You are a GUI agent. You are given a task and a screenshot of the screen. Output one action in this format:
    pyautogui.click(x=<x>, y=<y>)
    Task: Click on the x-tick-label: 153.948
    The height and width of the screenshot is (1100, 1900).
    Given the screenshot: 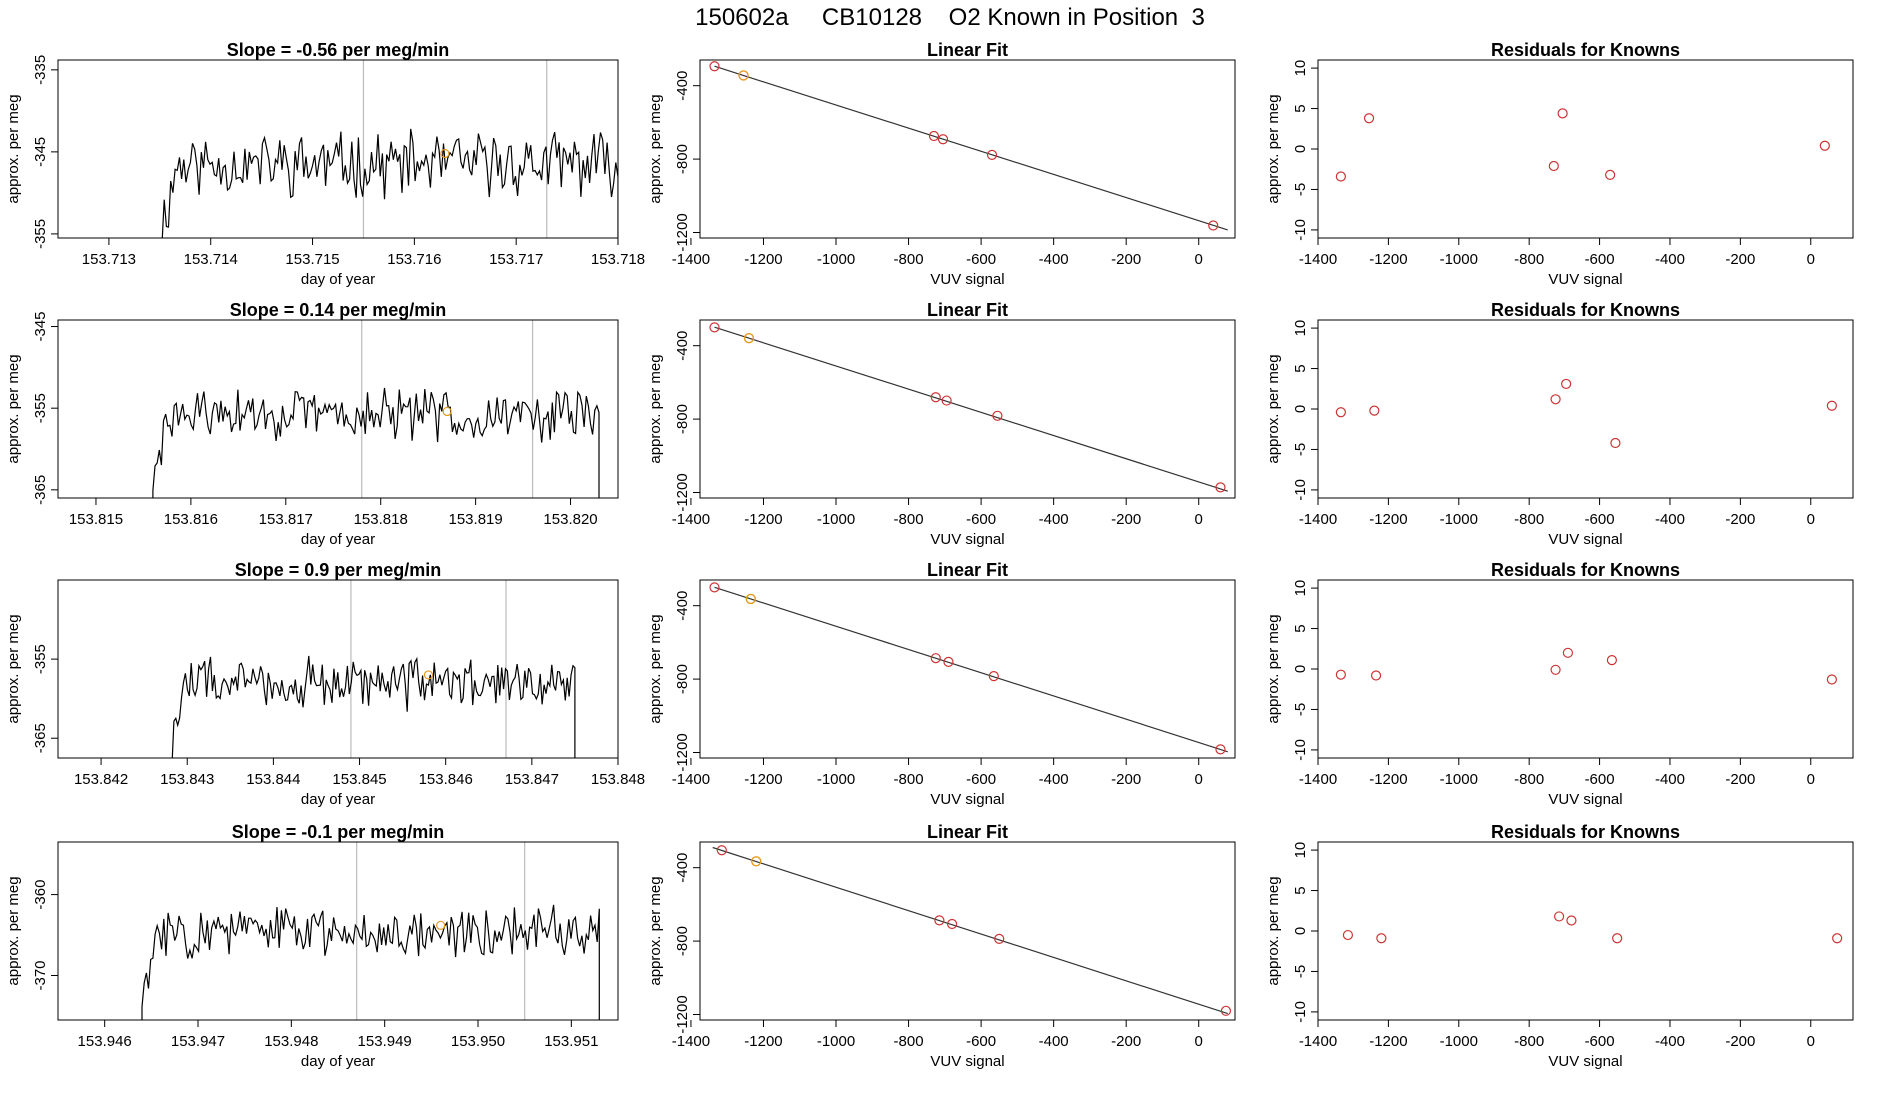 What is the action you would take?
    pyautogui.click(x=291, y=1041)
    